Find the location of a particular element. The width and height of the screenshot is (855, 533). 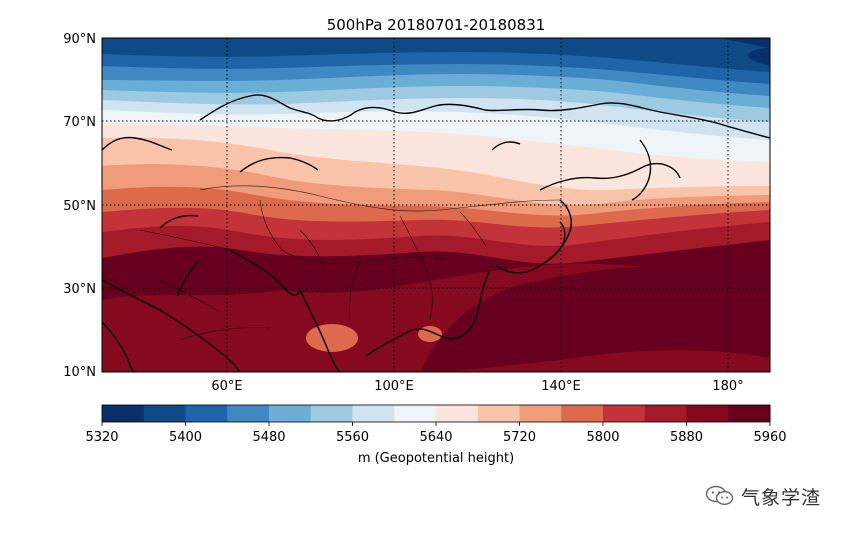

watermark-text: 气象学渣 is located at coordinates (781, 497).